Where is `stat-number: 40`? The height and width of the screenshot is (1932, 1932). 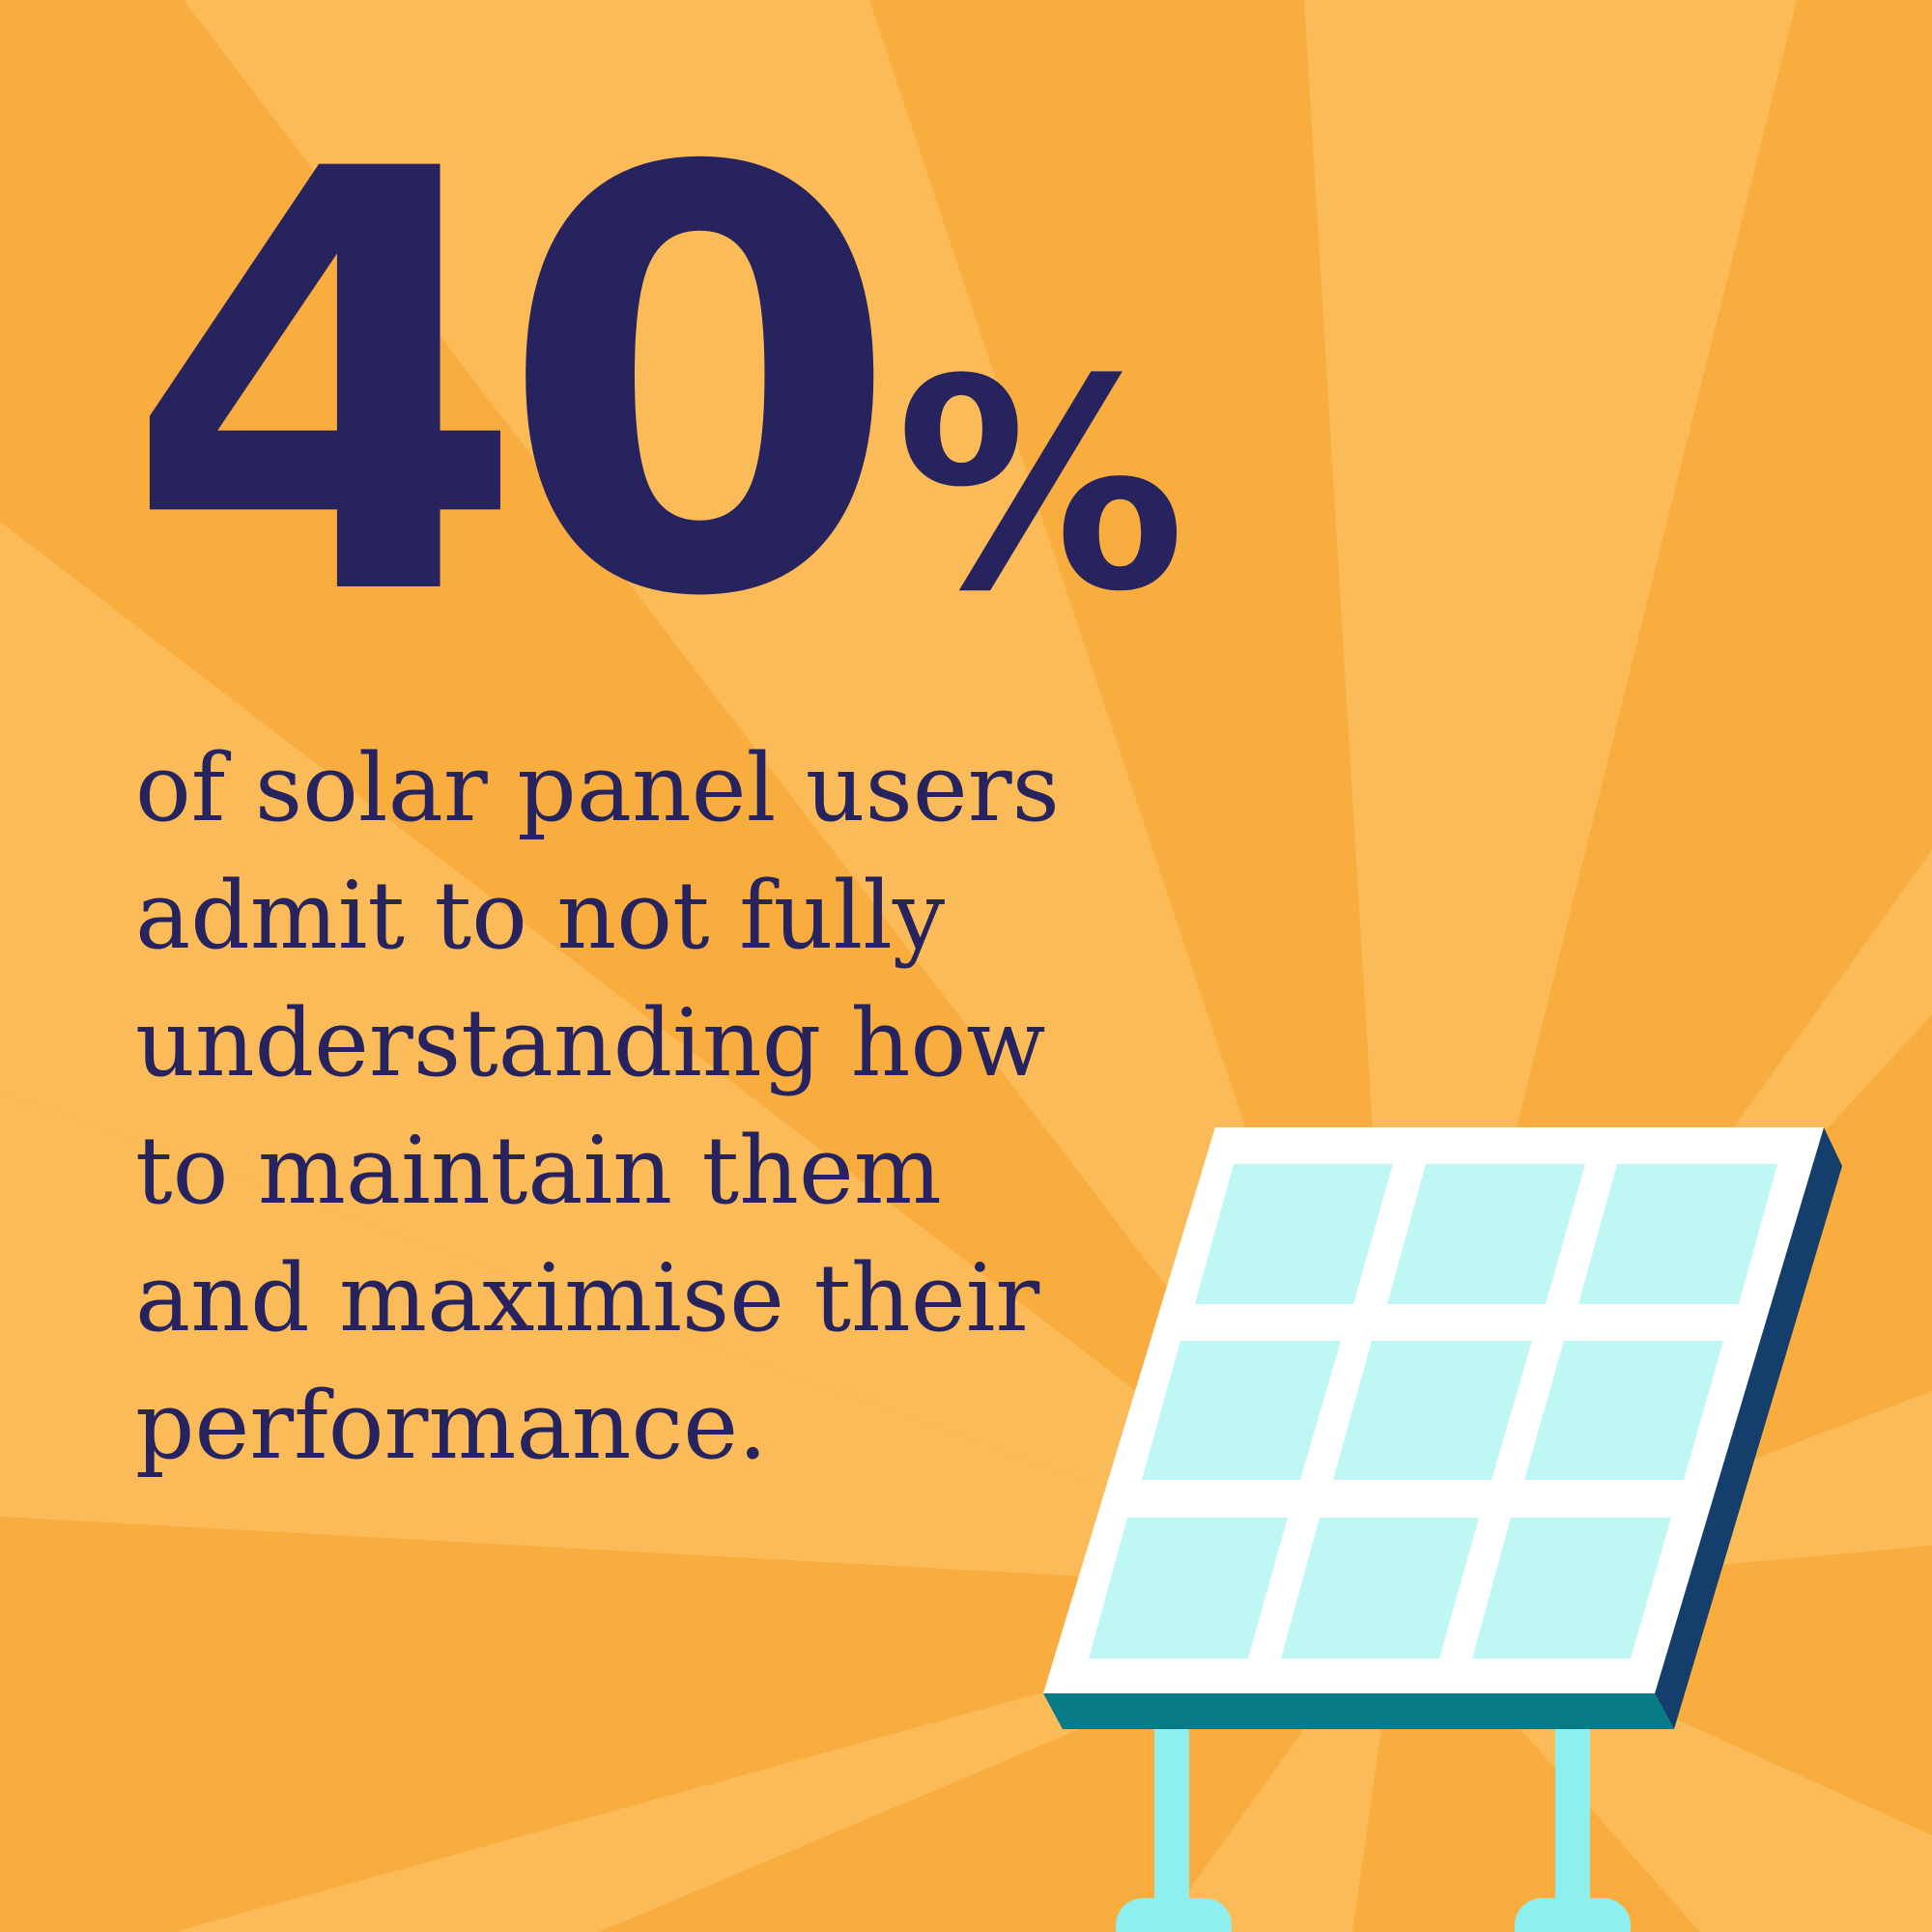
stat-number: 40 is located at coordinates (512, 386).